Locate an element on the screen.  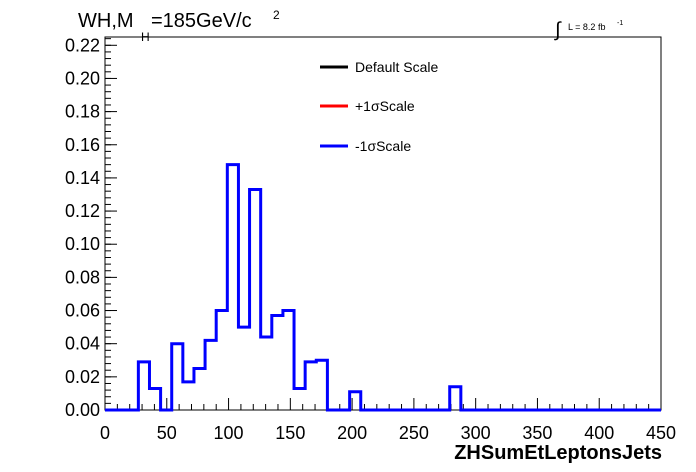
y-tick-label: 0.00 is located at coordinates (82, 410).